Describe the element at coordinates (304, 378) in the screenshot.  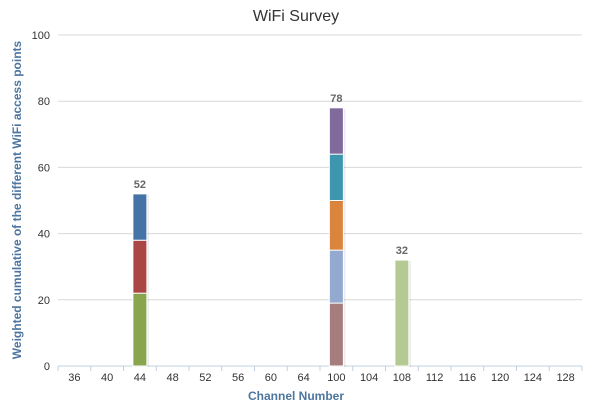
I see `x-tick-label: 64` at that location.